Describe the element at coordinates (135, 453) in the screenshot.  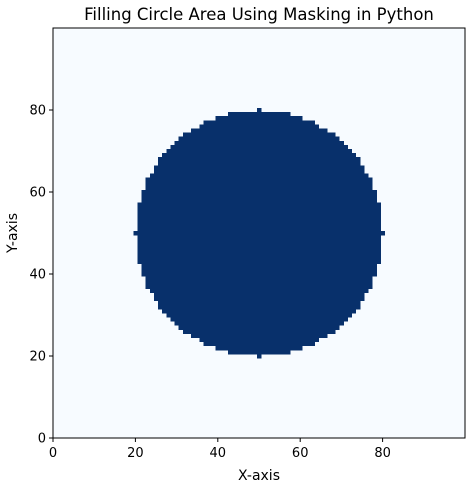
I see `x-tick-label: 20` at that location.